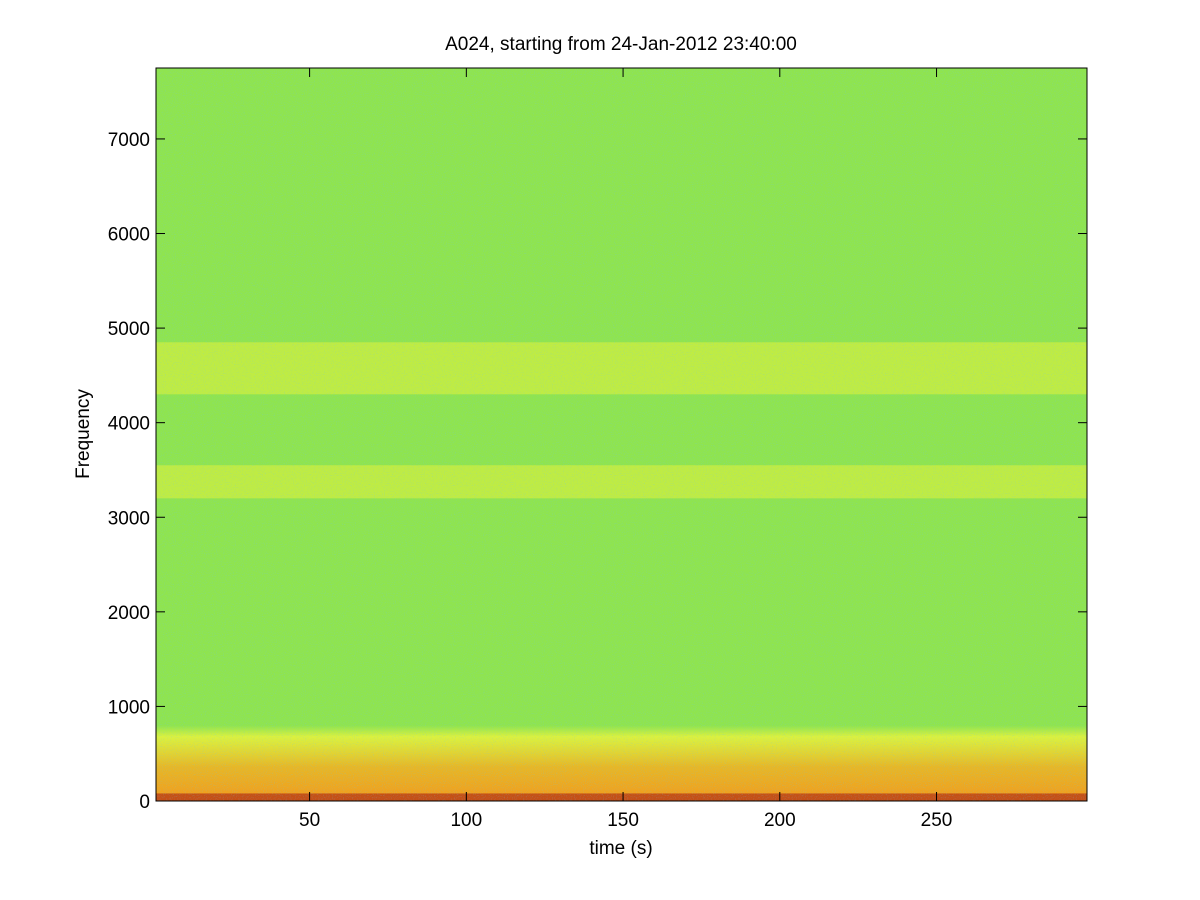  What do you see at coordinates (129, 613) in the screenshot?
I see `y-tick-label: 2000` at bounding box center [129, 613].